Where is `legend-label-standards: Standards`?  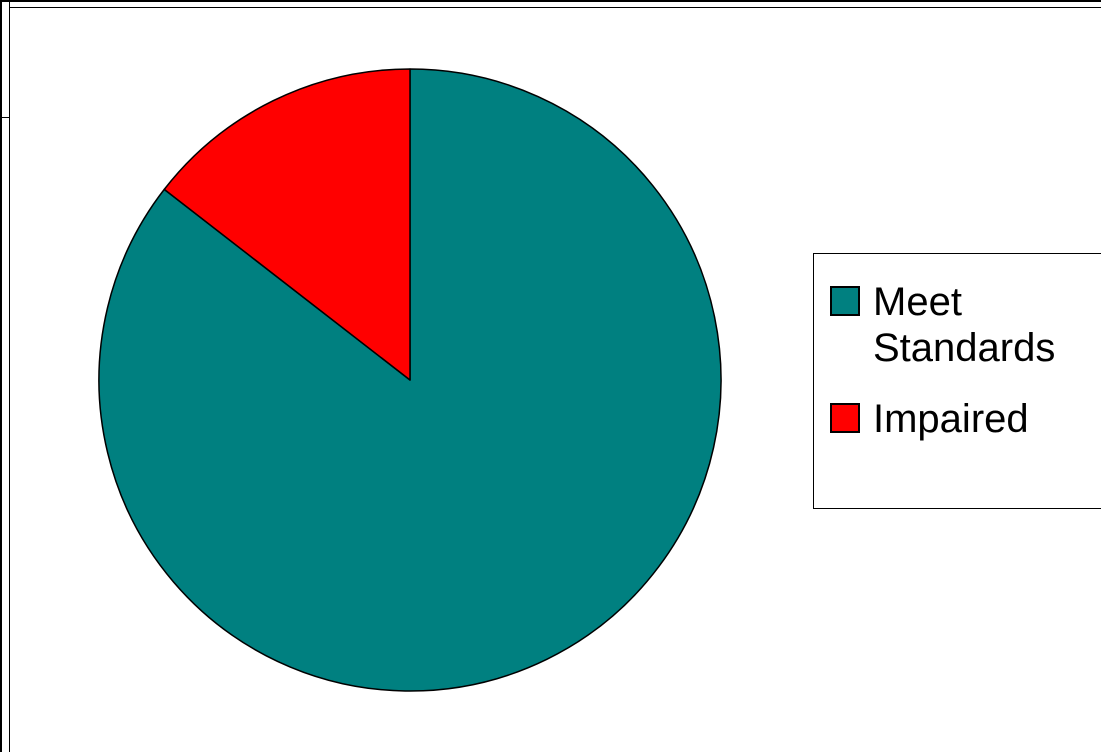 legend-label-standards: Standards is located at coordinates (964, 348).